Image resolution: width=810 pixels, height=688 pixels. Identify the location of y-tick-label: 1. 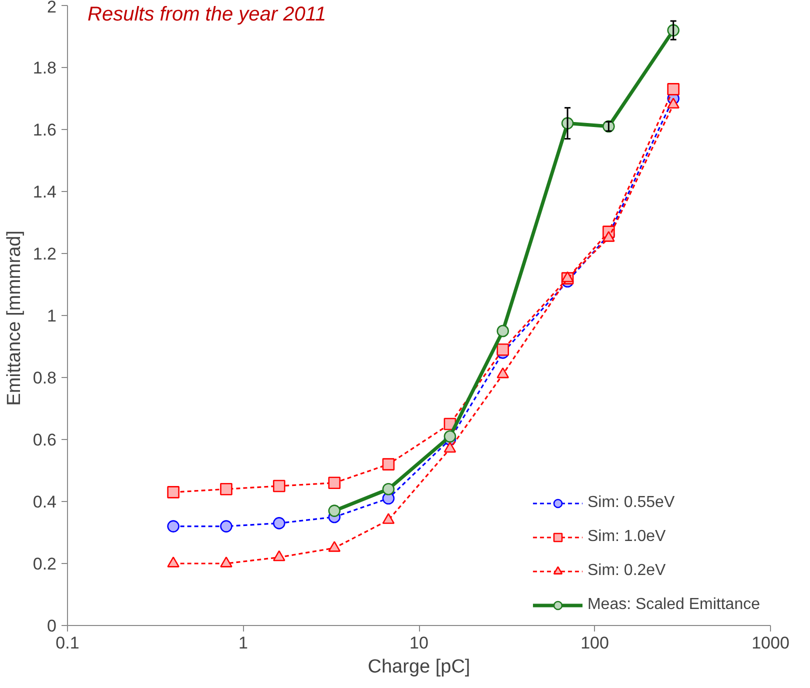
(52, 316).